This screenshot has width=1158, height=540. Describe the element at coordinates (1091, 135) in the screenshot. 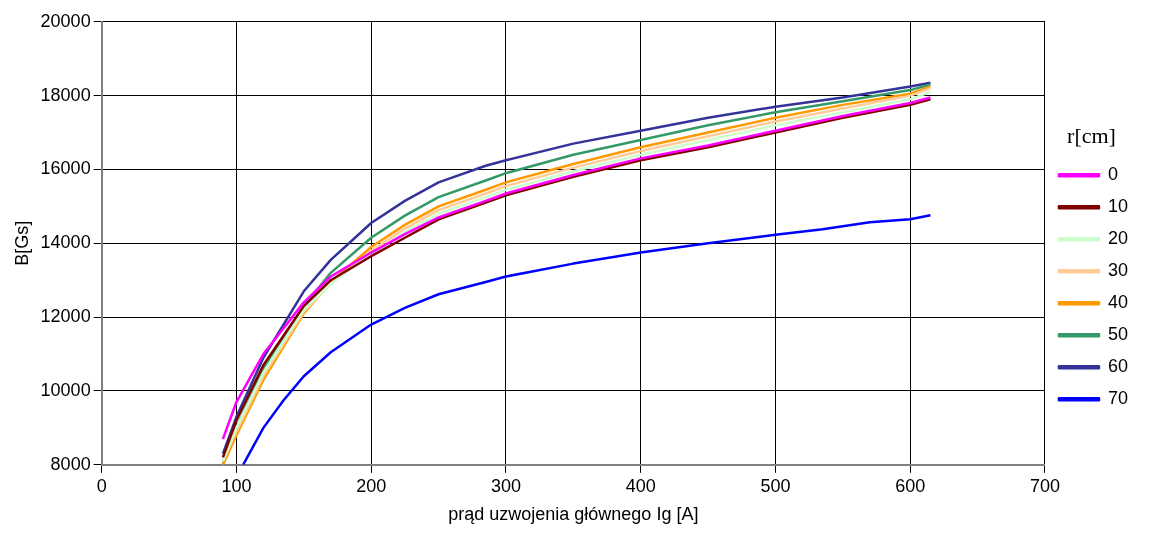

I see `legend-title: r[cm]` at that location.